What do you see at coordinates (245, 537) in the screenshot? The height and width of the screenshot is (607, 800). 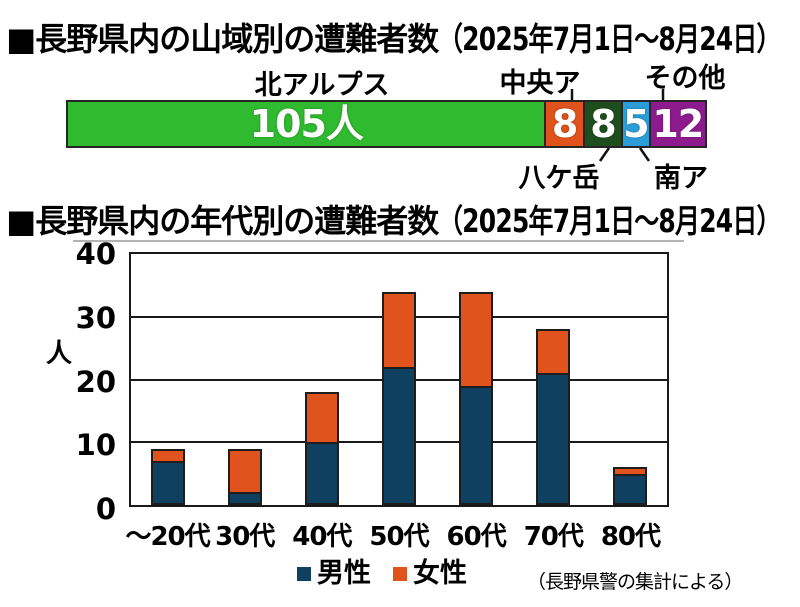 I see `x-tick-30代: 30代` at bounding box center [245, 537].